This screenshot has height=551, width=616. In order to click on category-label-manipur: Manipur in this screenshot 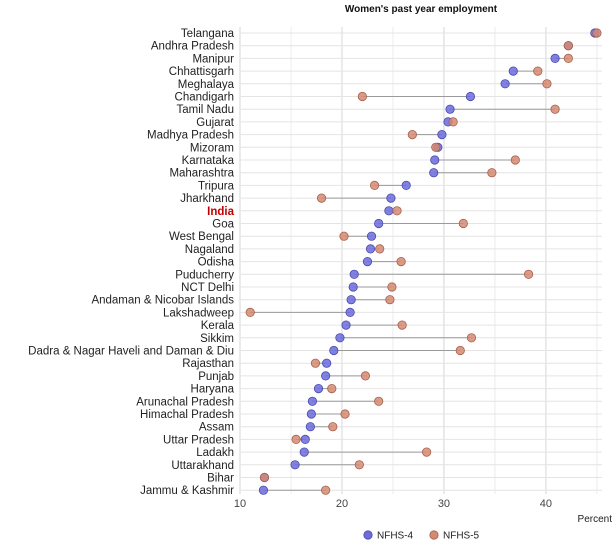, I will do `click(213, 59)`.